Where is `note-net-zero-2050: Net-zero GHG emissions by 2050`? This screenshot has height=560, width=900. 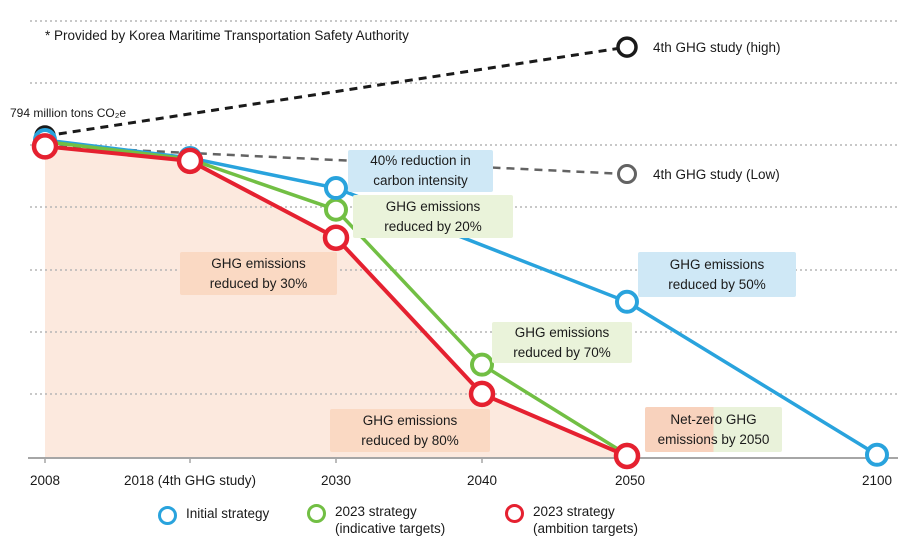 note-net-zero-2050: Net-zero GHG emissions by 2050 is located at coordinates (713, 429).